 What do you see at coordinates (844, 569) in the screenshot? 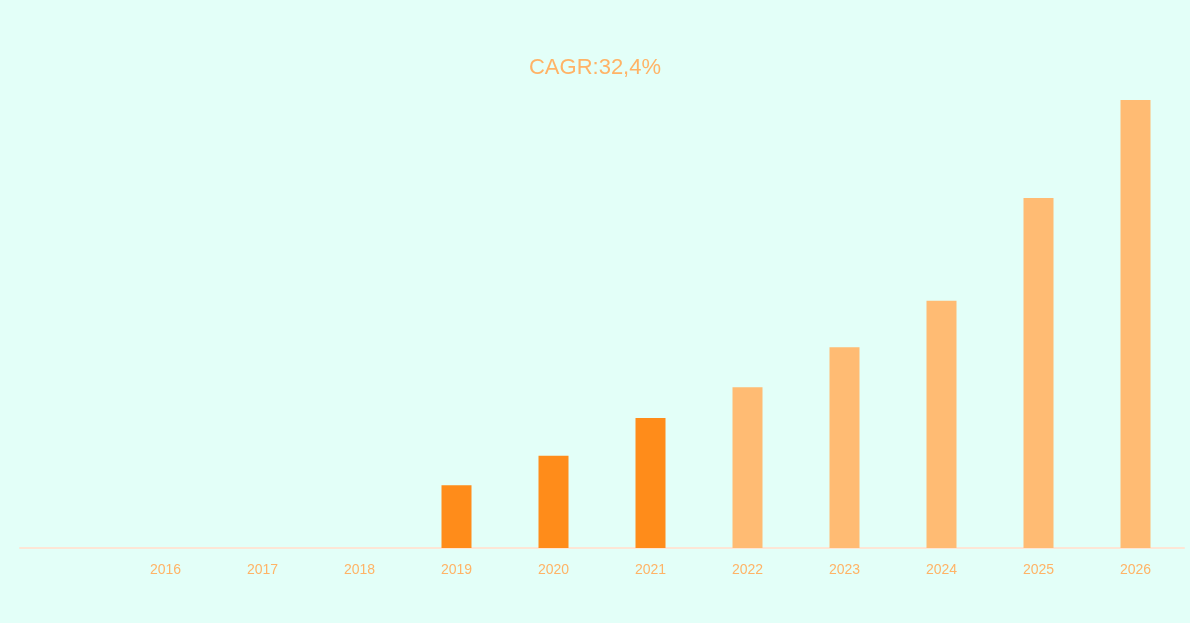
I see `x-tick-label: 2023` at bounding box center [844, 569].